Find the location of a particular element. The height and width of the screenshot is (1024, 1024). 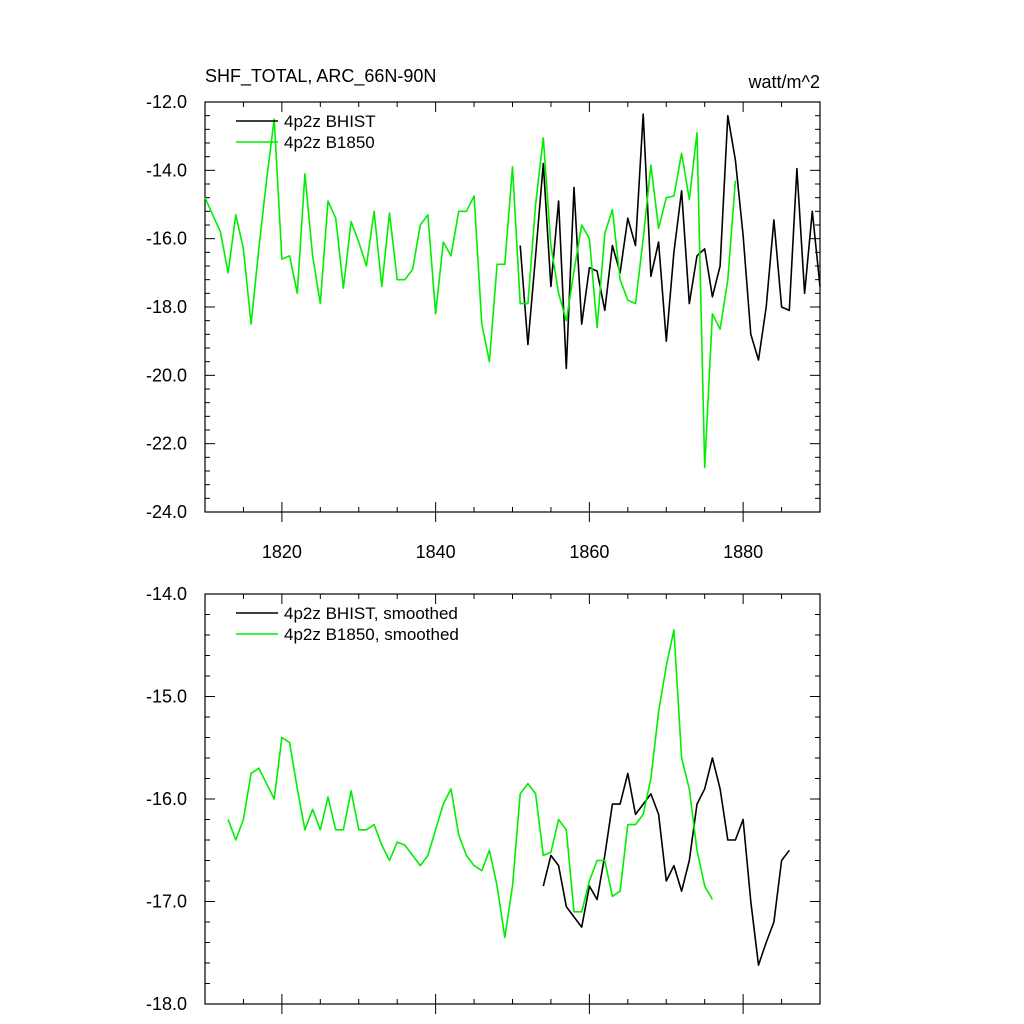

y-tick-label: -12.0 is located at coordinates (166, 102).